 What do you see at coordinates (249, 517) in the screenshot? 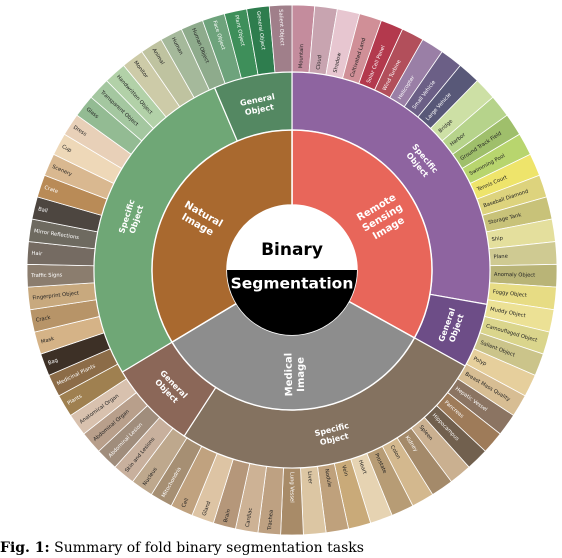
I see `outer-label-cardiac-38: Cardiac` at bounding box center [249, 517].